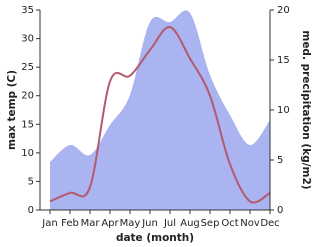 The height and width of the screenshot is (247, 320). What do you see at coordinates (27, 39) in the screenshot?
I see `y-tick-label: 30` at bounding box center [27, 39].